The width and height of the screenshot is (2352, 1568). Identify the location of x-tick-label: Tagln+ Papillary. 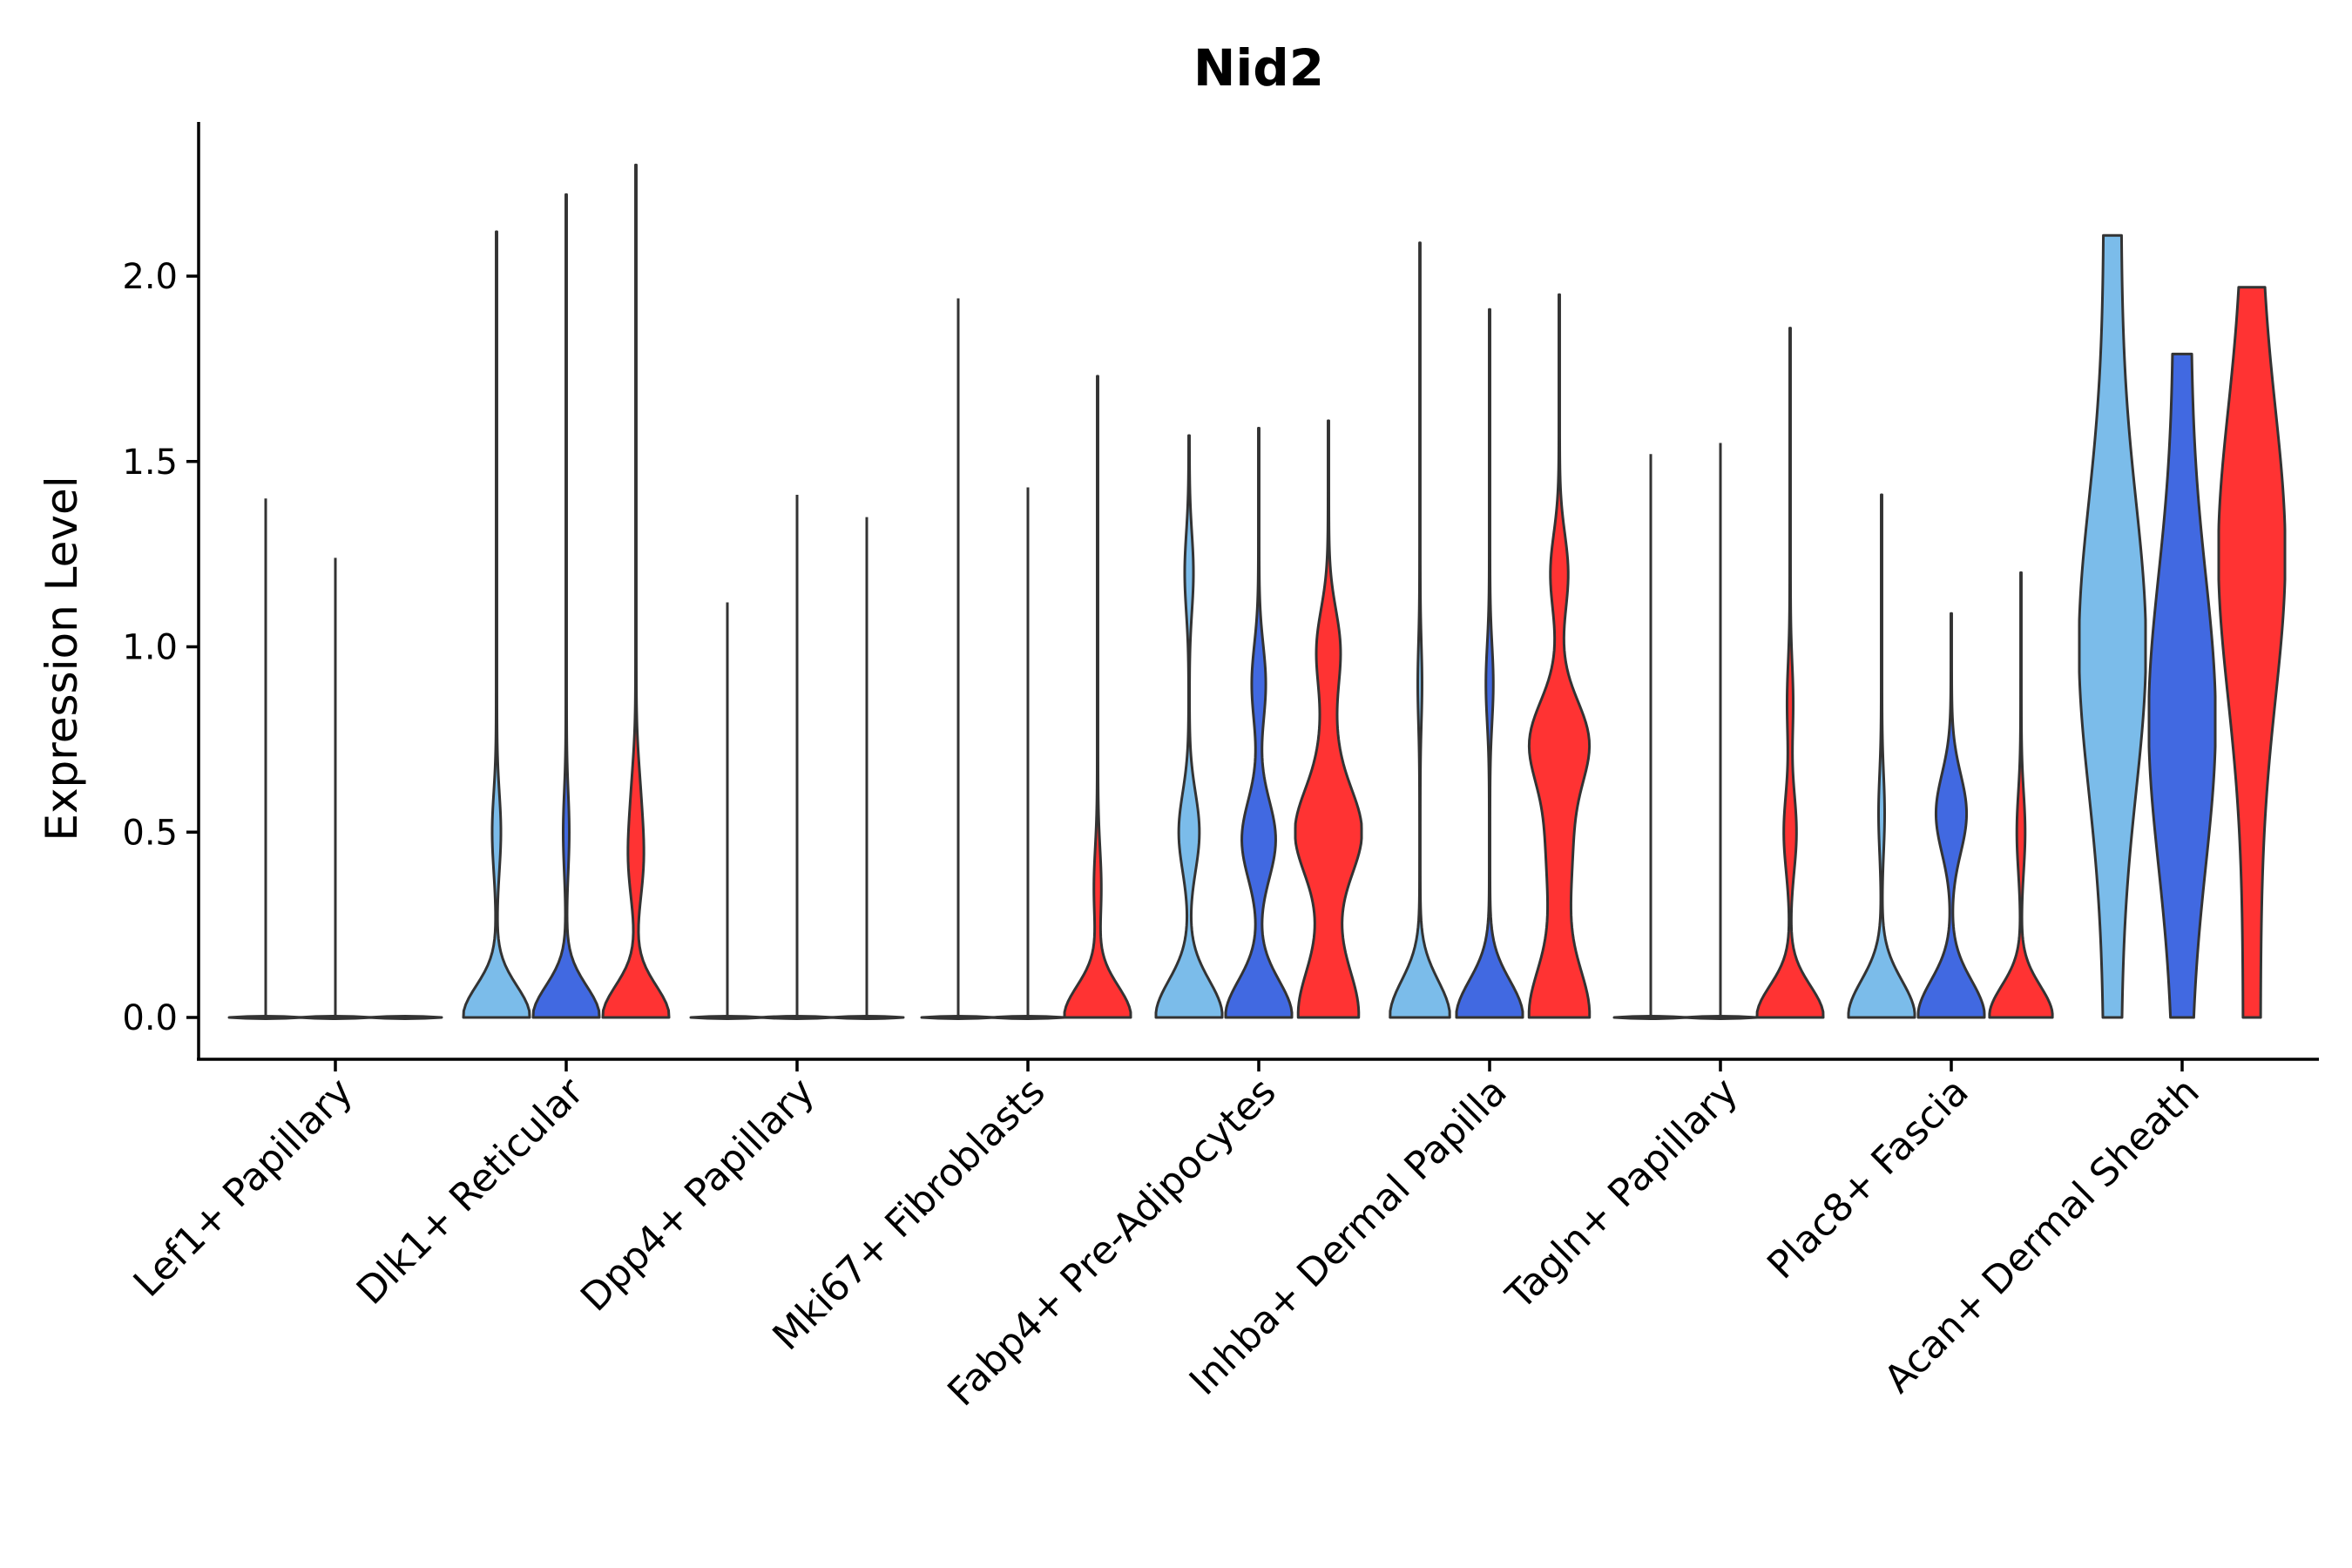
(1622, 1194).